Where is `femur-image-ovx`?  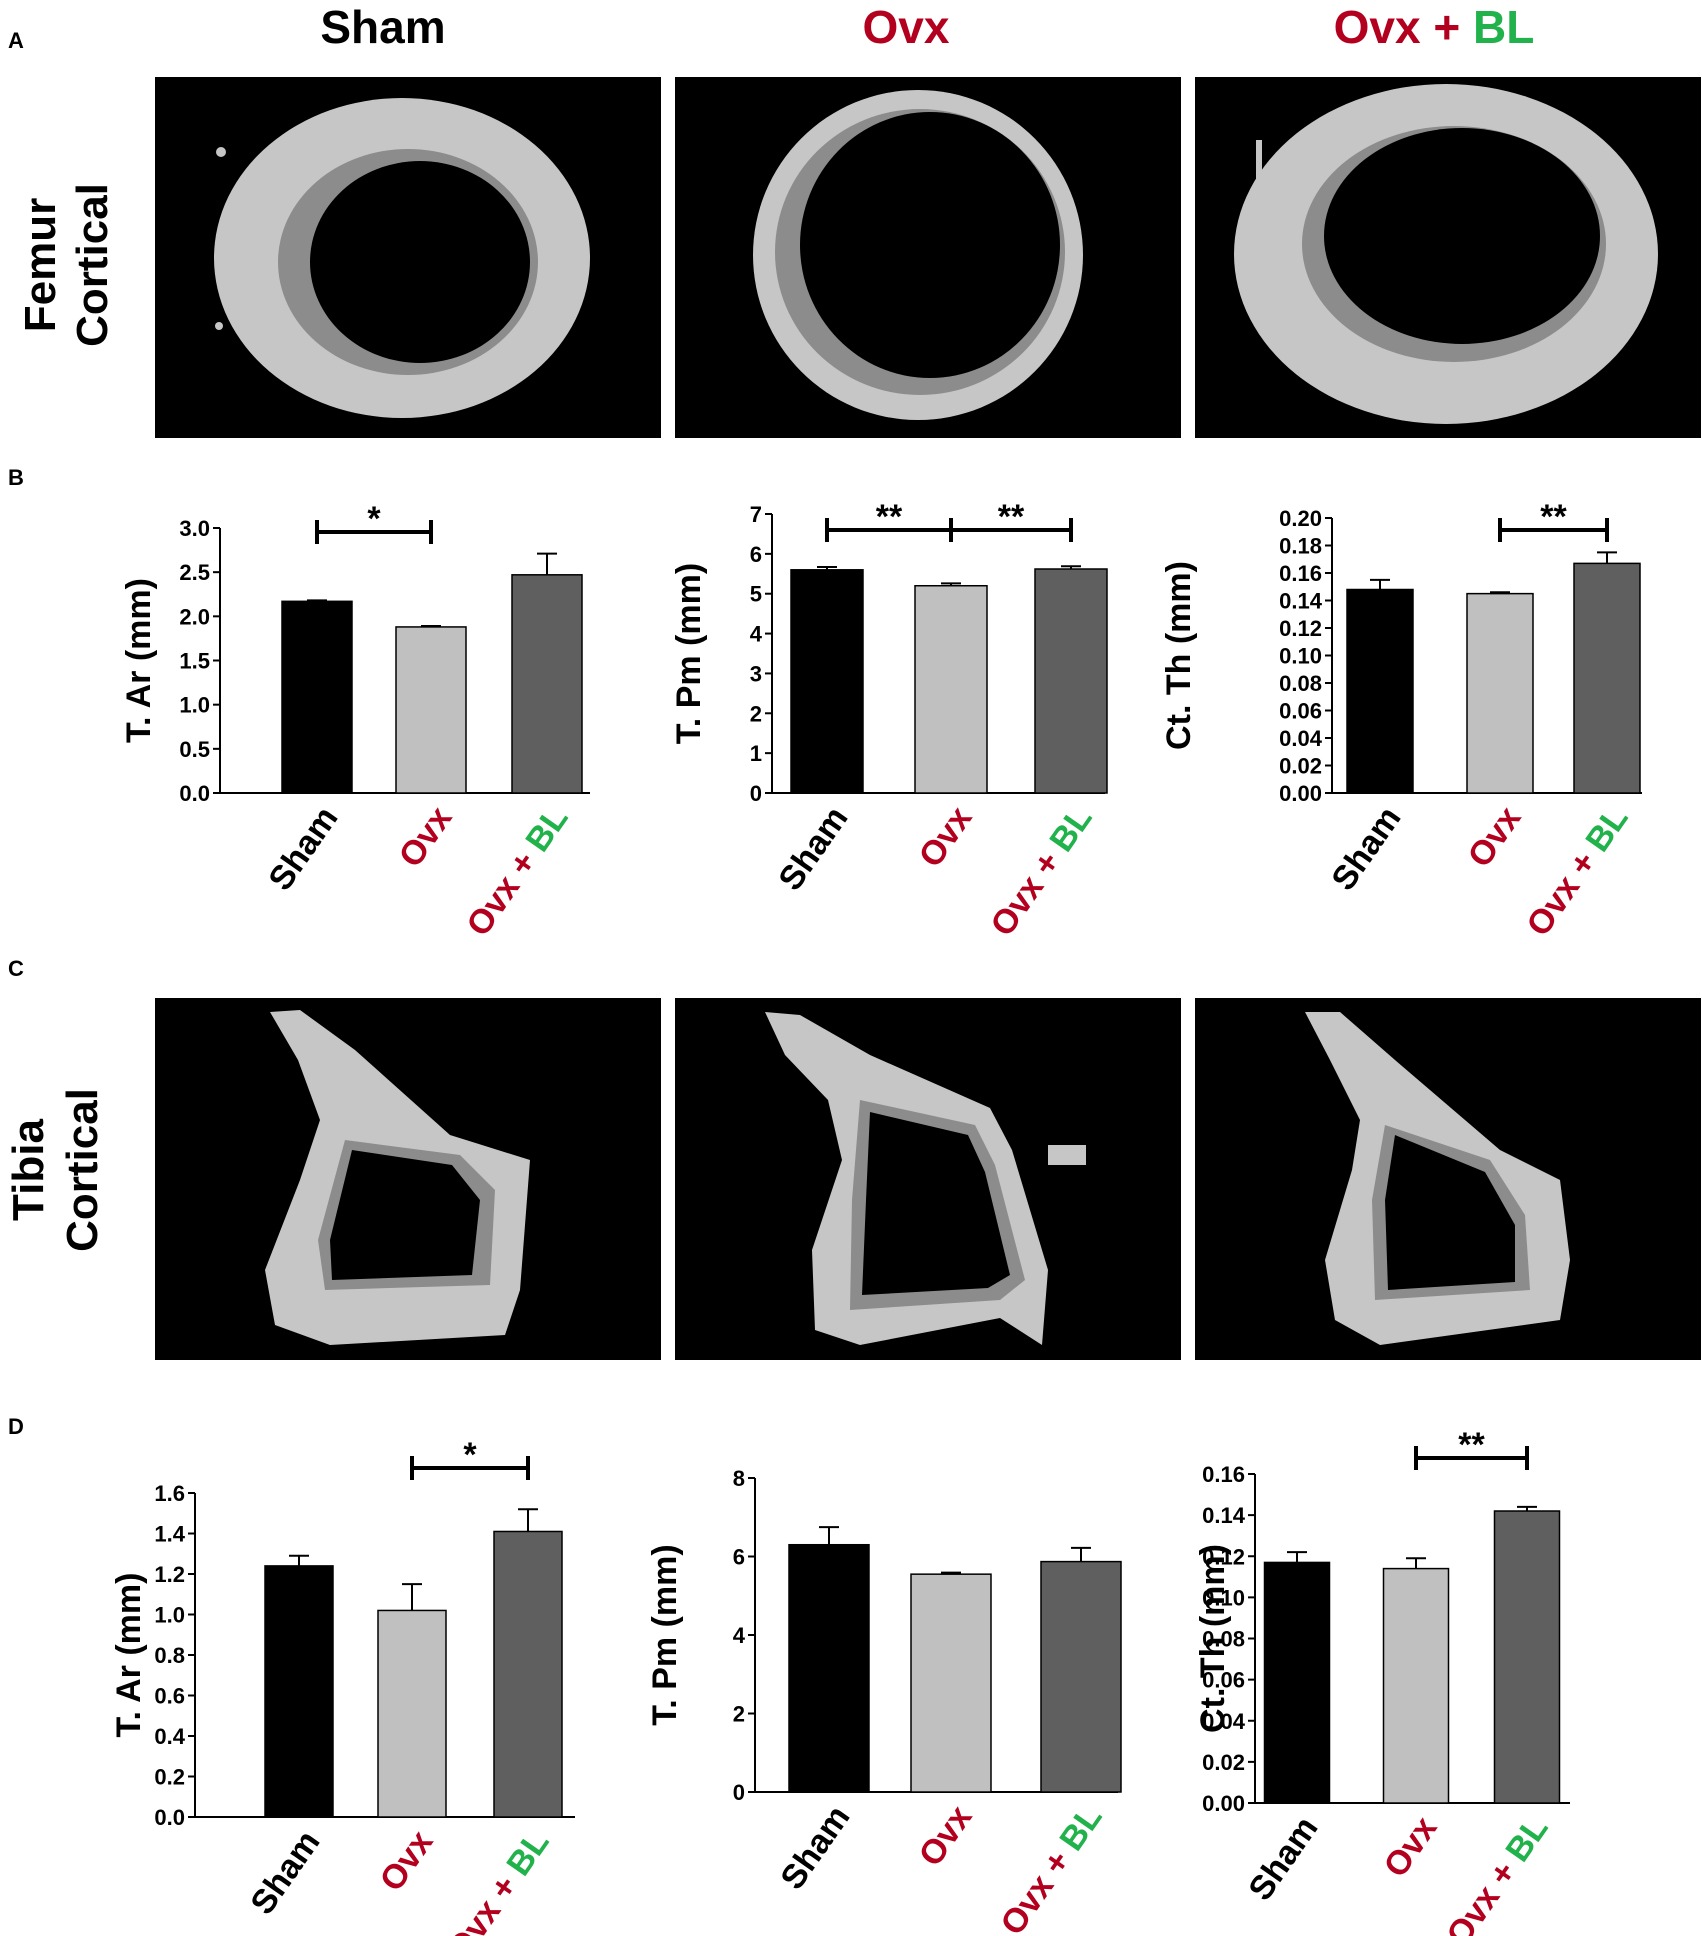
femur-image-ovx is located at coordinates (928, 257).